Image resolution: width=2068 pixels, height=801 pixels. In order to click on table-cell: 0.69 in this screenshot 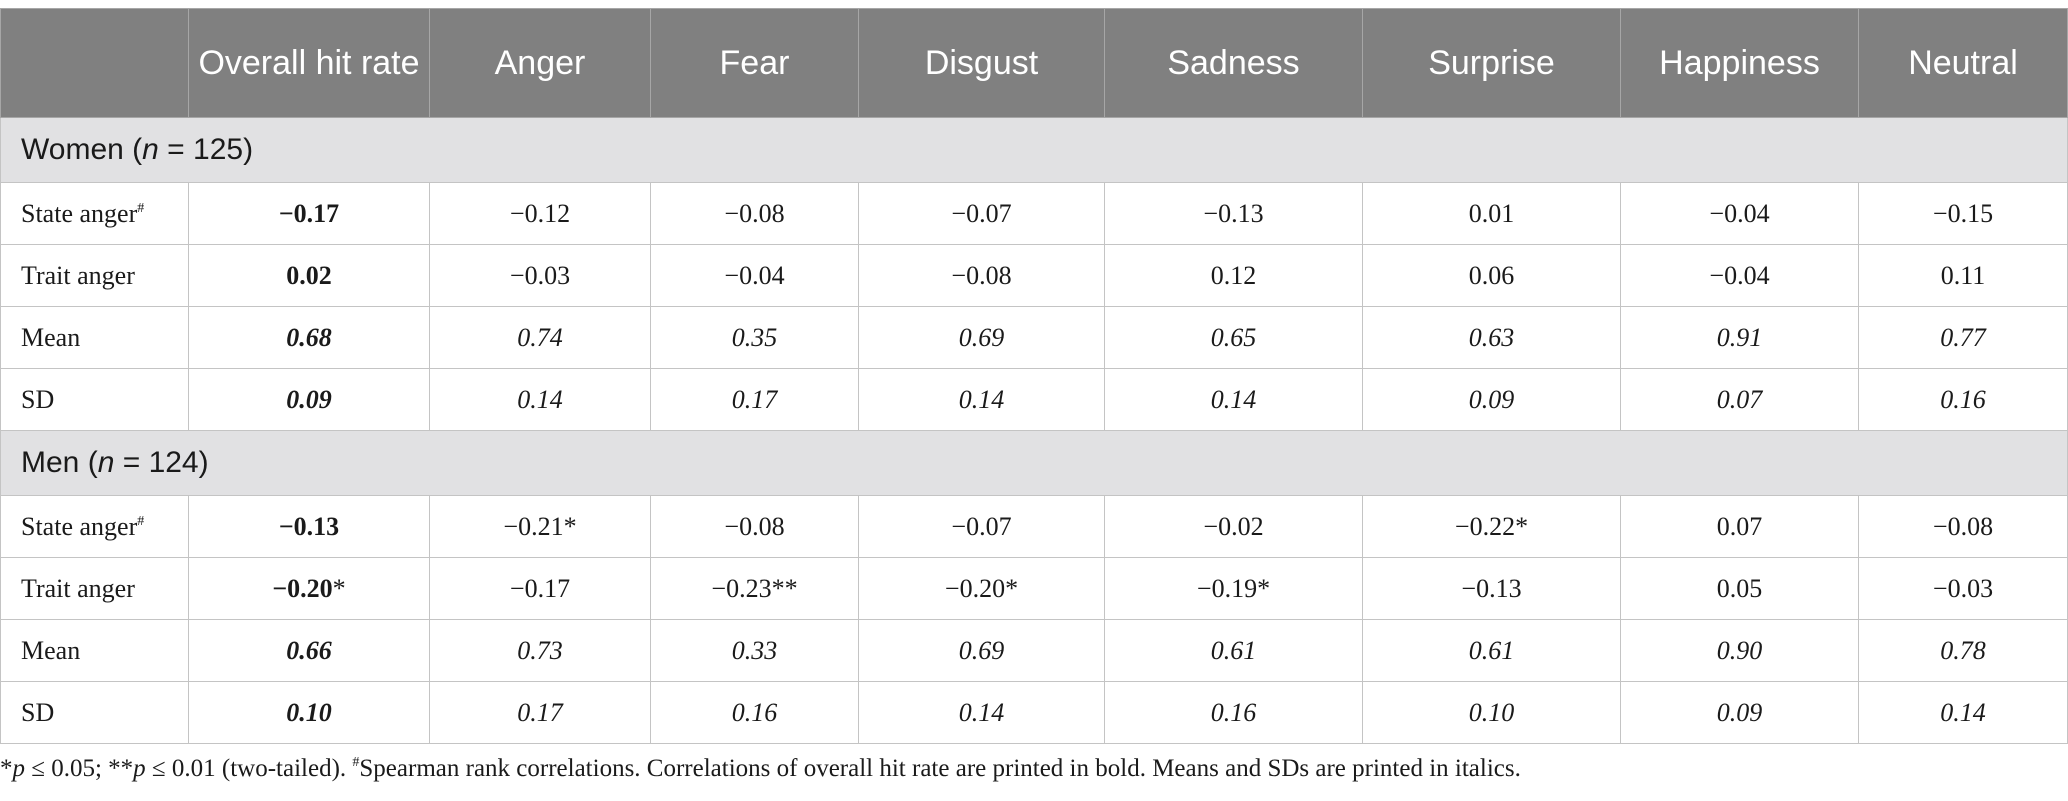, I will do `click(981, 650)`.